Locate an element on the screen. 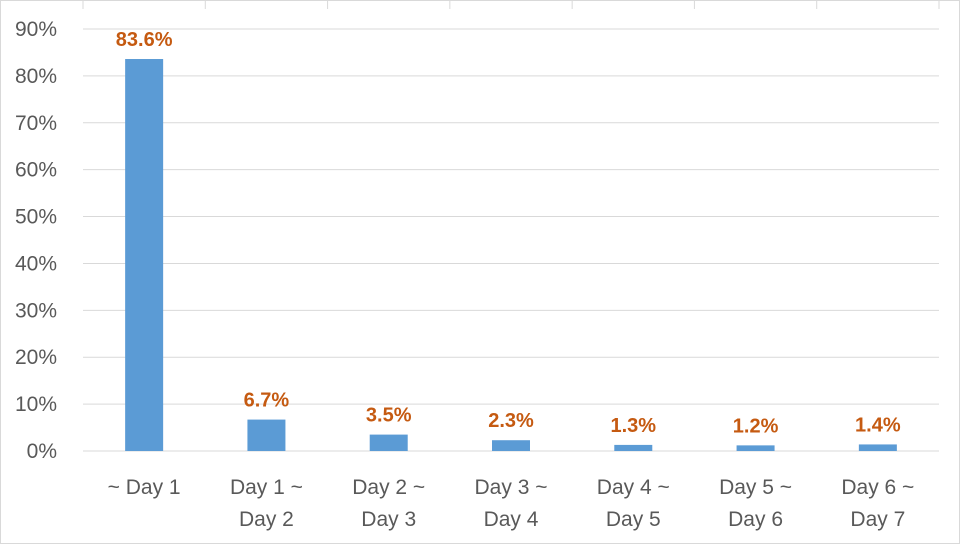 The height and width of the screenshot is (545, 960). x-tick-label: Day 6 is located at coordinates (755, 519).